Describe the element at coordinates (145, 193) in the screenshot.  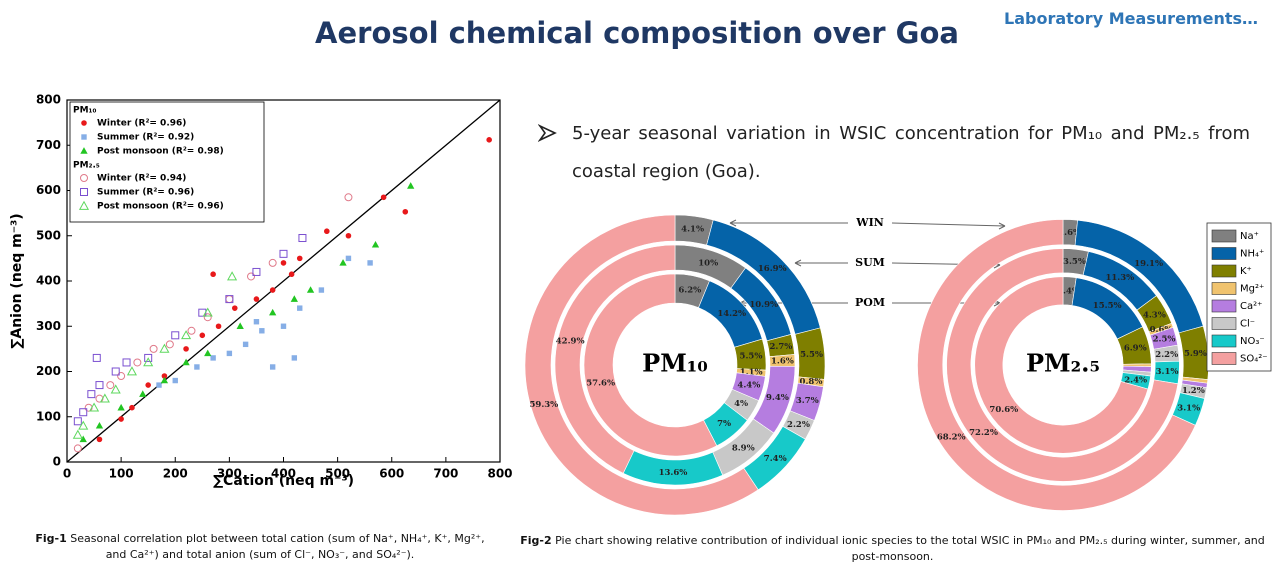
I see `legend-label: Summer (R²= 0.96)` at that location.